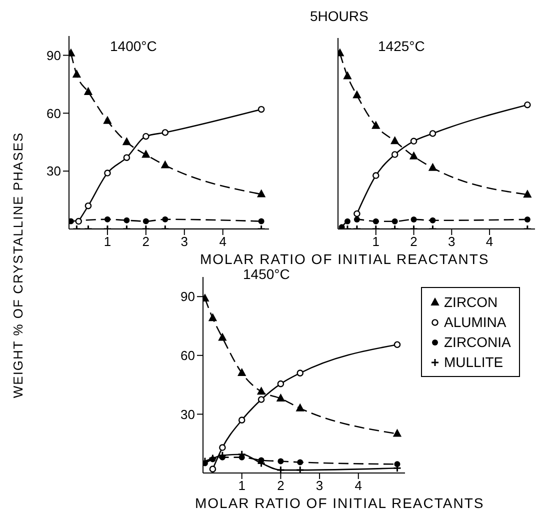  What do you see at coordinates (266, 274) in the screenshot?
I see `chart-title: 1450°C` at bounding box center [266, 274].